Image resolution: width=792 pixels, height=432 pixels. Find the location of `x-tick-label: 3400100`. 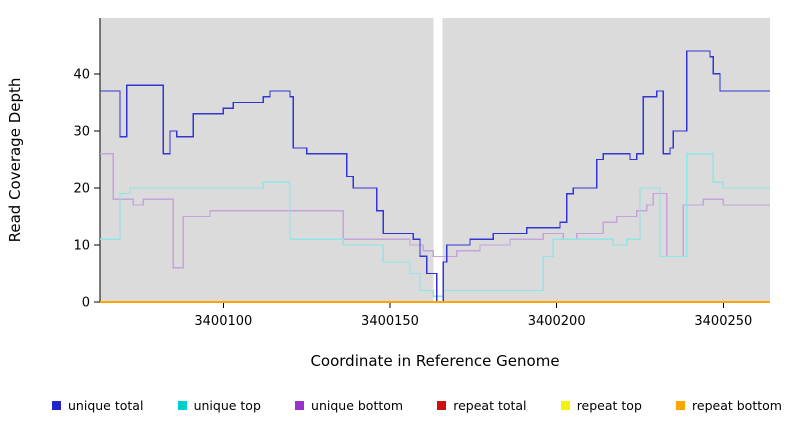

x-tick-label: 3400100 is located at coordinates (223, 321).